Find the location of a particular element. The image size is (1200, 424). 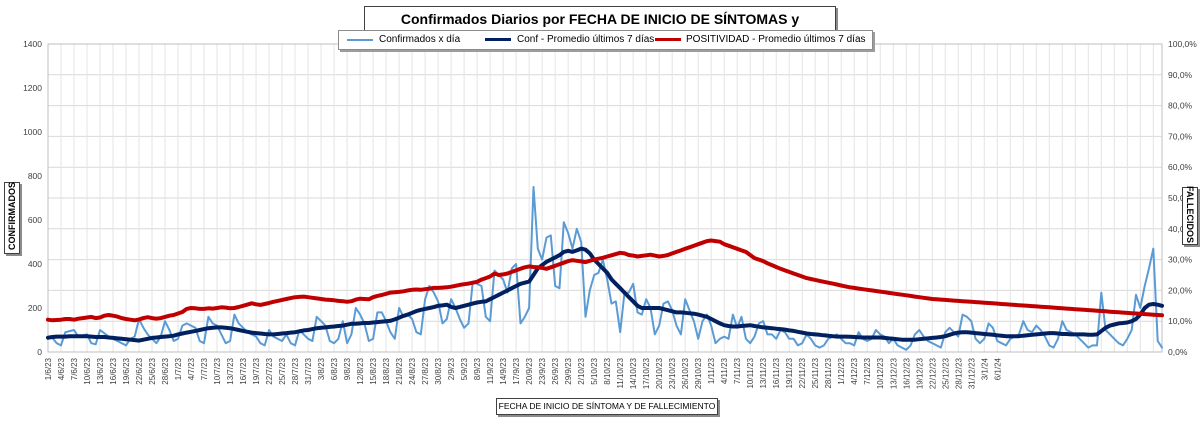

x-tick-label: 1/6/23 is located at coordinates (48, 368).